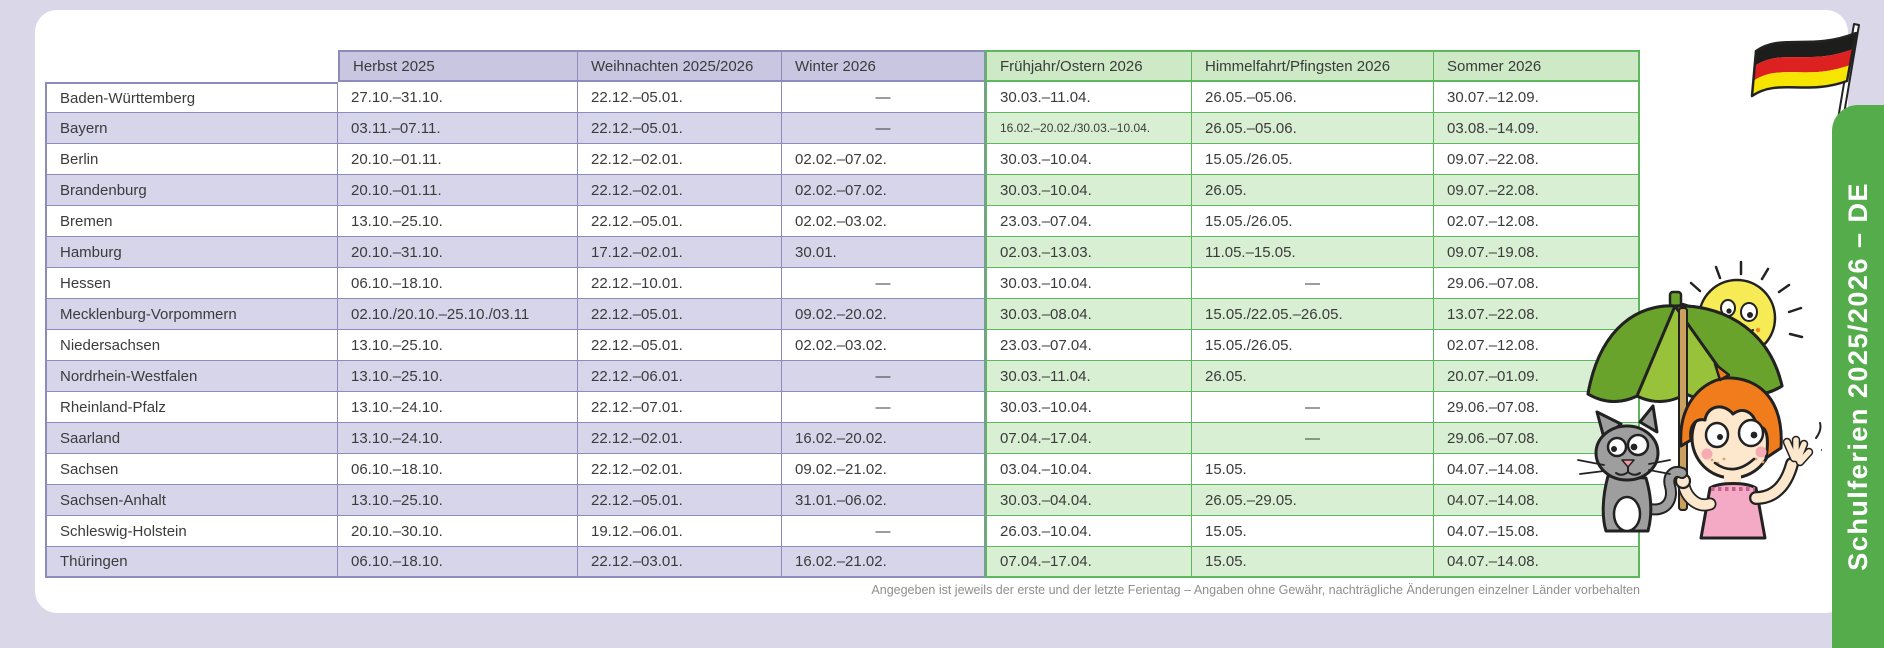 Image resolution: width=1884 pixels, height=648 pixels. Describe the element at coordinates (1088, 252) in the screenshot. I see `holiday-date-cell: 02.03.–13.03.` at that location.